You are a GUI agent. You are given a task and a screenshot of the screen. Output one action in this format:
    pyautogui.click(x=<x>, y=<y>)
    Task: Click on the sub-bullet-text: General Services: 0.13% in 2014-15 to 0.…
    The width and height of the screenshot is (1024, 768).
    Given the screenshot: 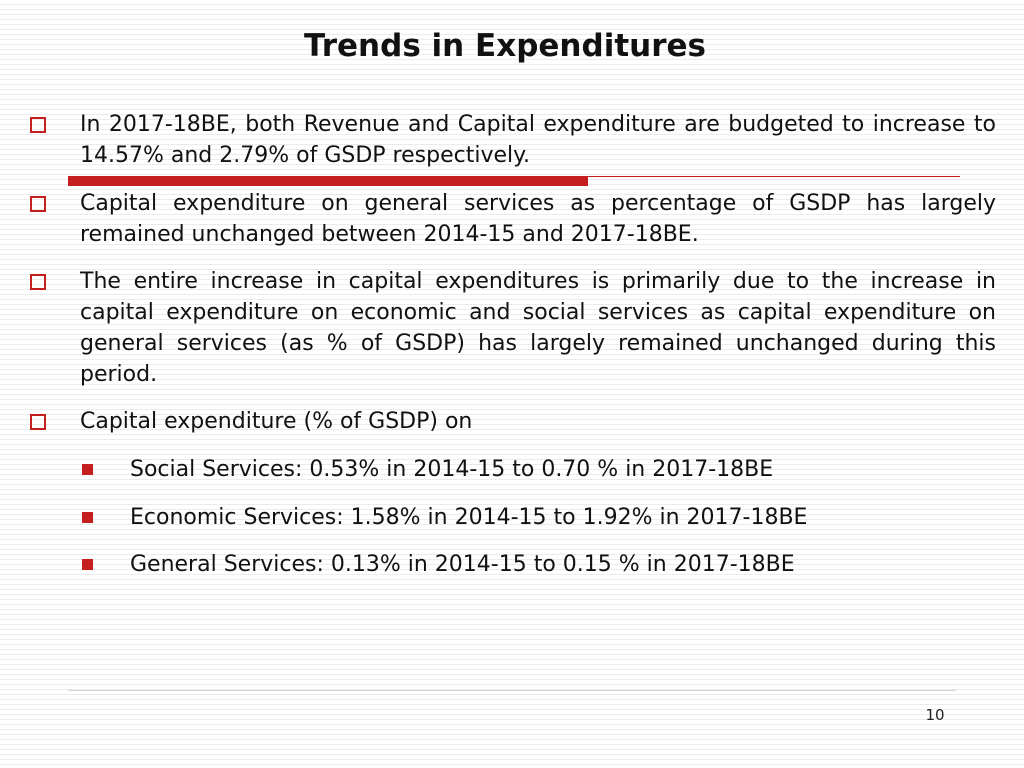 What is the action you would take?
    pyautogui.click(x=462, y=564)
    